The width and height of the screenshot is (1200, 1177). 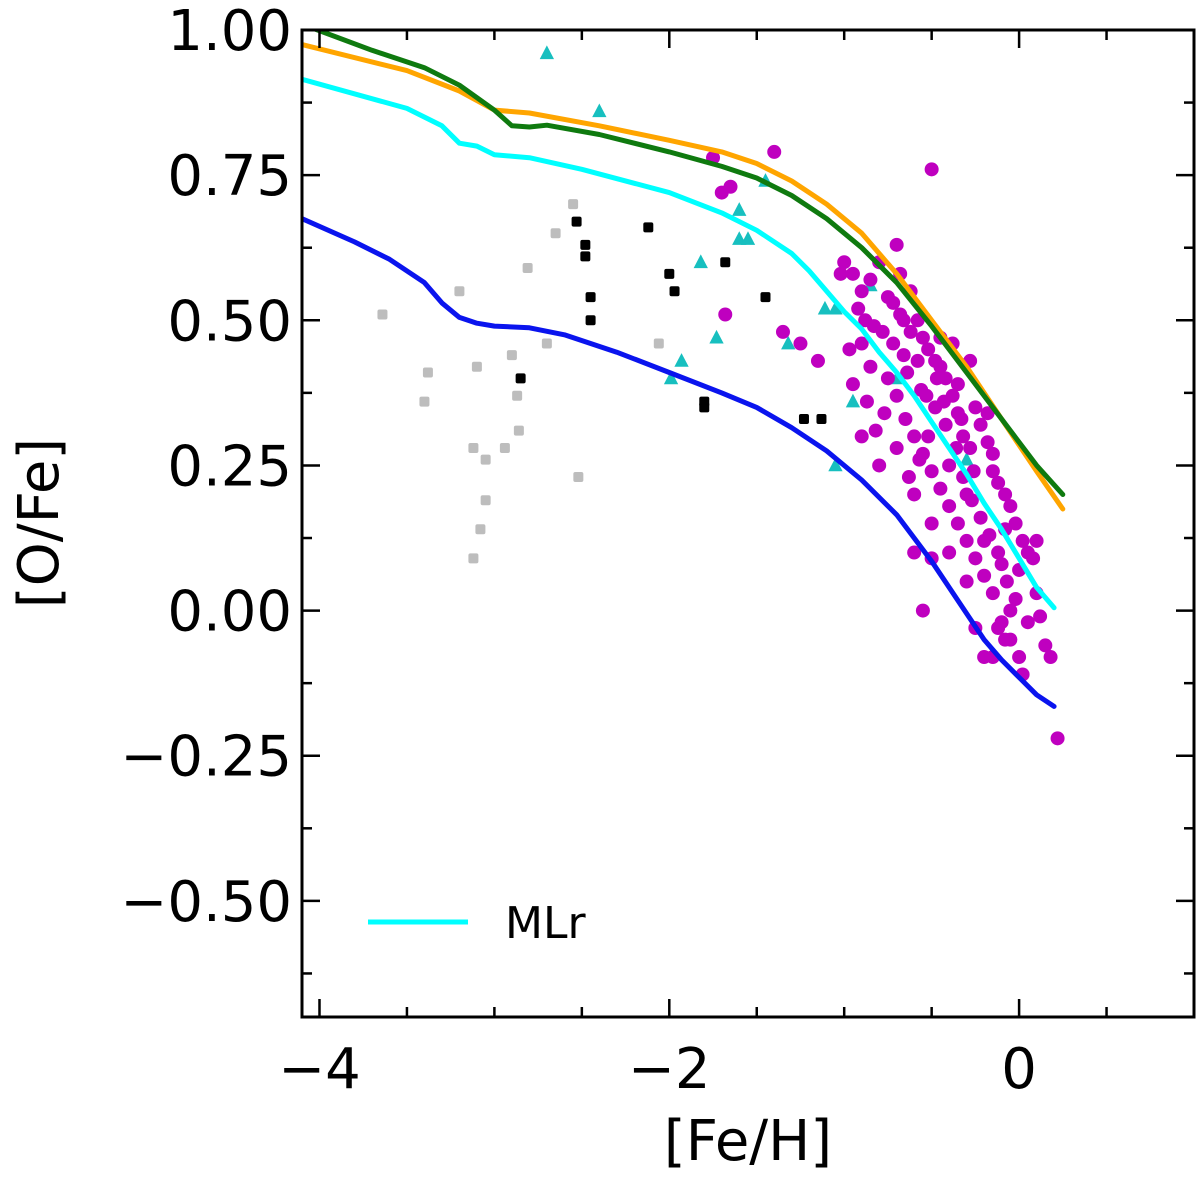 What do you see at coordinates (477, 923) in the screenshot?
I see `legend: MLr` at bounding box center [477, 923].